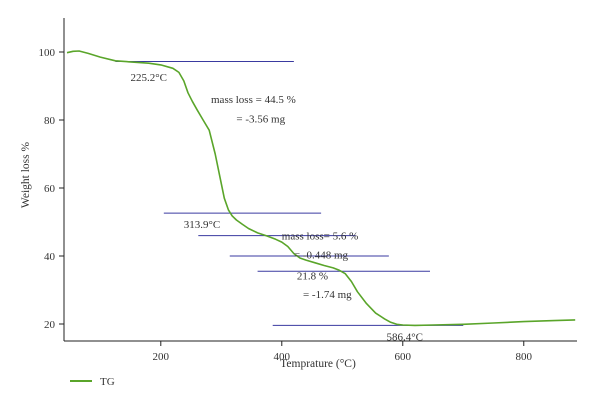 This screenshot has width=600, height=405. I want to click on legend-label-tg: TG, so click(107, 382).